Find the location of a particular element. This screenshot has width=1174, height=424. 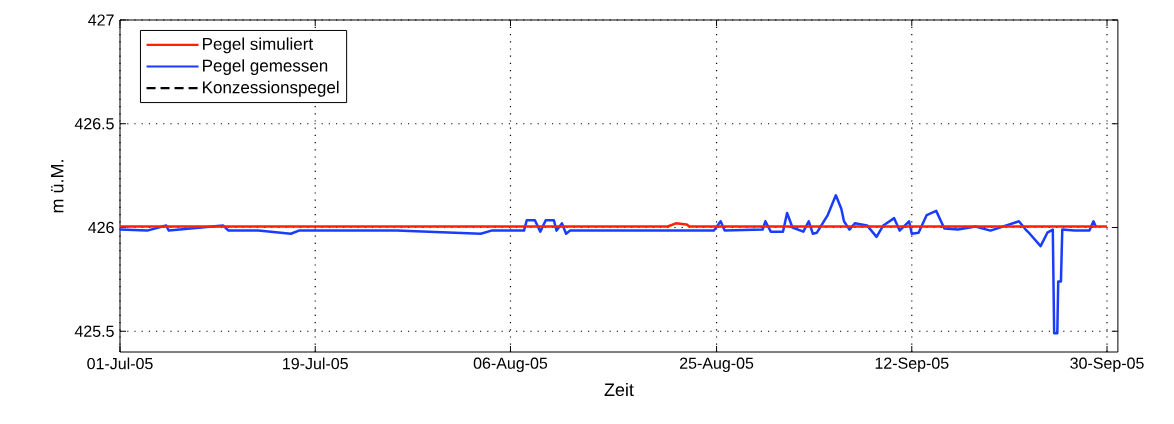

x-tick-label: 25-Aug-05 is located at coordinates (717, 365).